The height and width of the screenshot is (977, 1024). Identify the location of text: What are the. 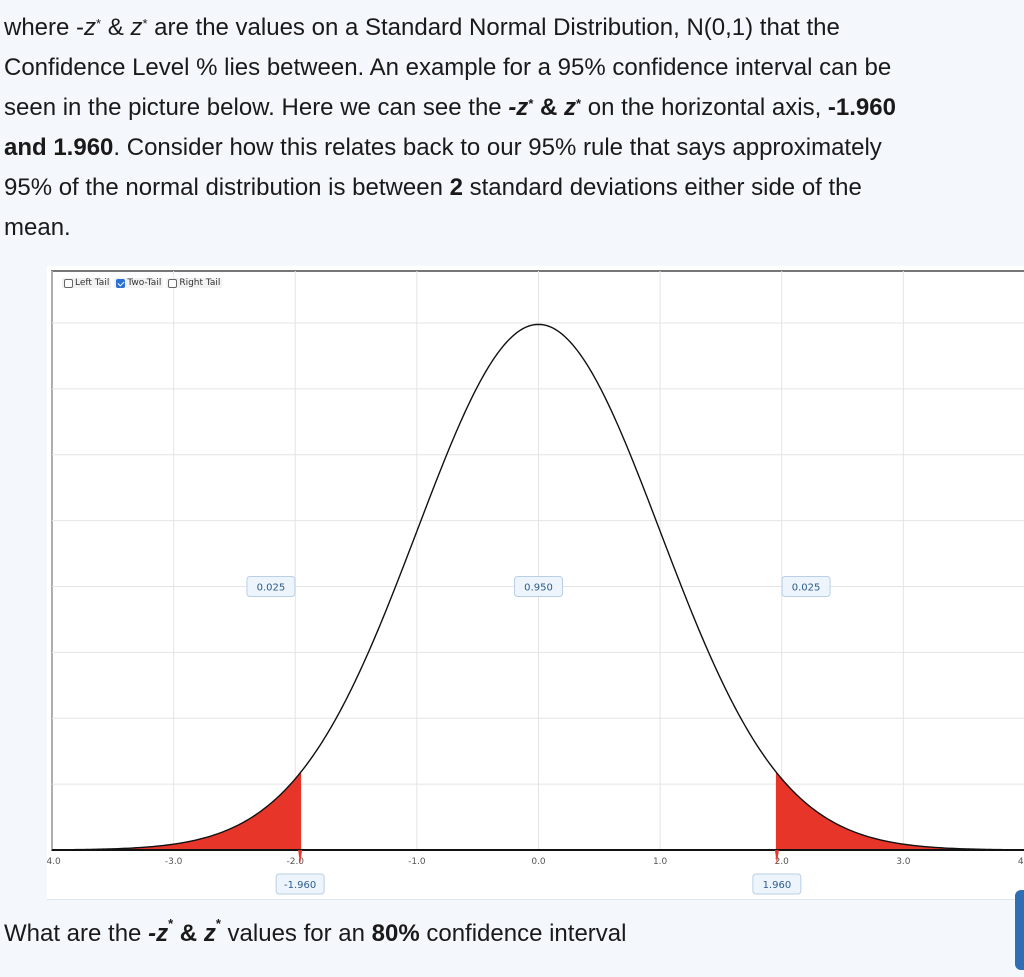
(76, 933).